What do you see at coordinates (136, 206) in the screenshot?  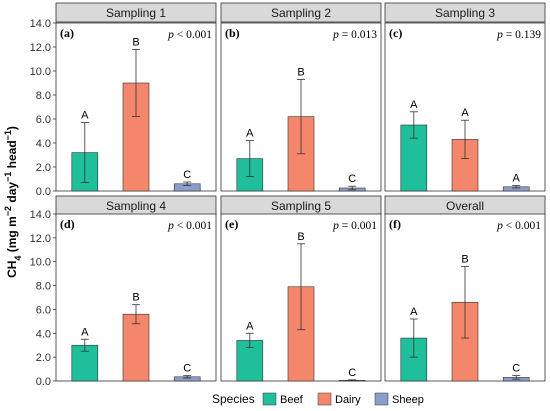 I see `panel-title: Sampling 4` at bounding box center [136, 206].